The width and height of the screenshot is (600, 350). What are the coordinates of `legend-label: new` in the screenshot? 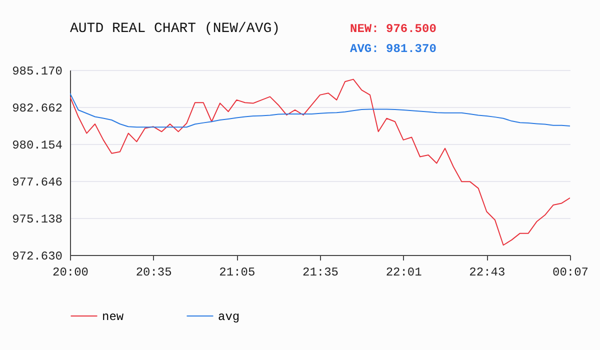 It's located at (113, 317).